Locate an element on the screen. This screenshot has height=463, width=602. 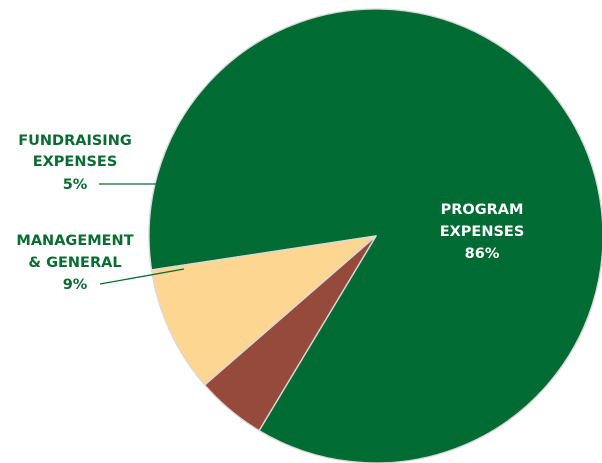
program-label-line-2: EXPENSES is located at coordinates (482, 232).